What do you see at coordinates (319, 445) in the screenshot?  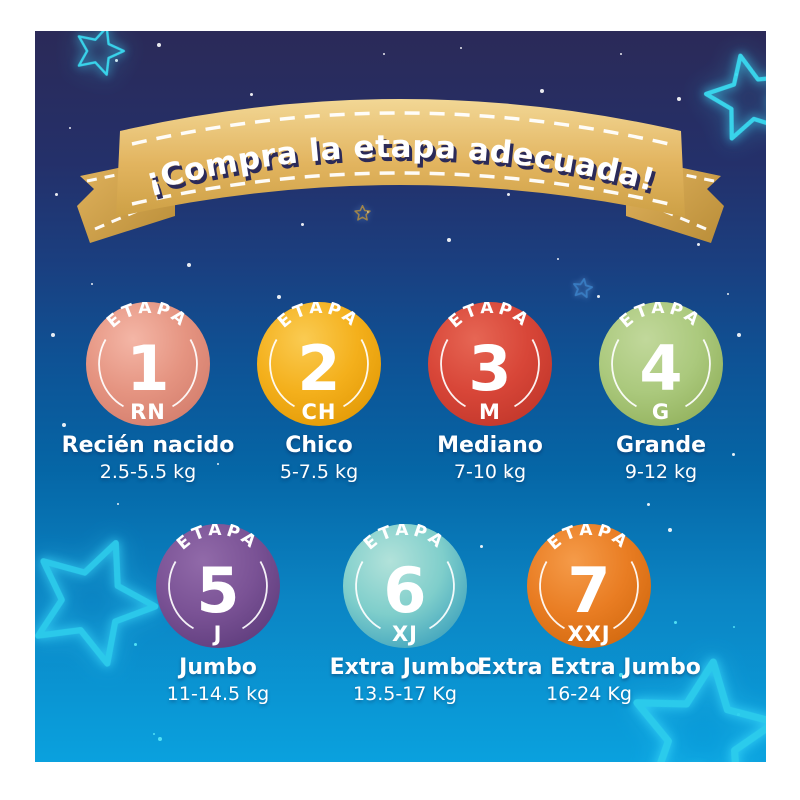 I see `stage-name: Chico` at bounding box center [319, 445].